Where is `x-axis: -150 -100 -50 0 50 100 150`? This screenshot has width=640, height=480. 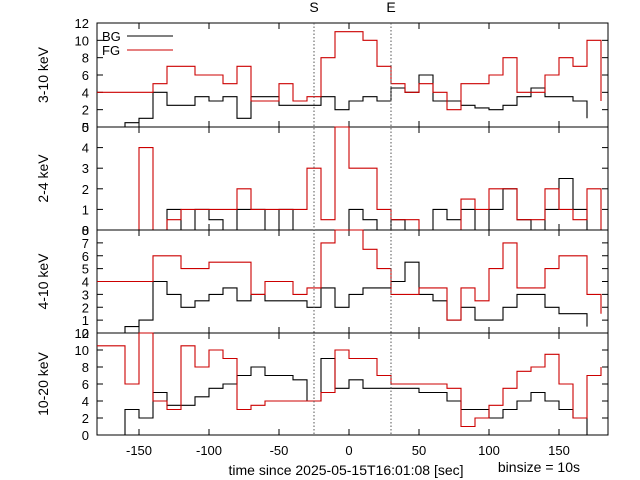 x-axis: -150 -100 -50 0 50 100 150 is located at coordinates (348, 450).